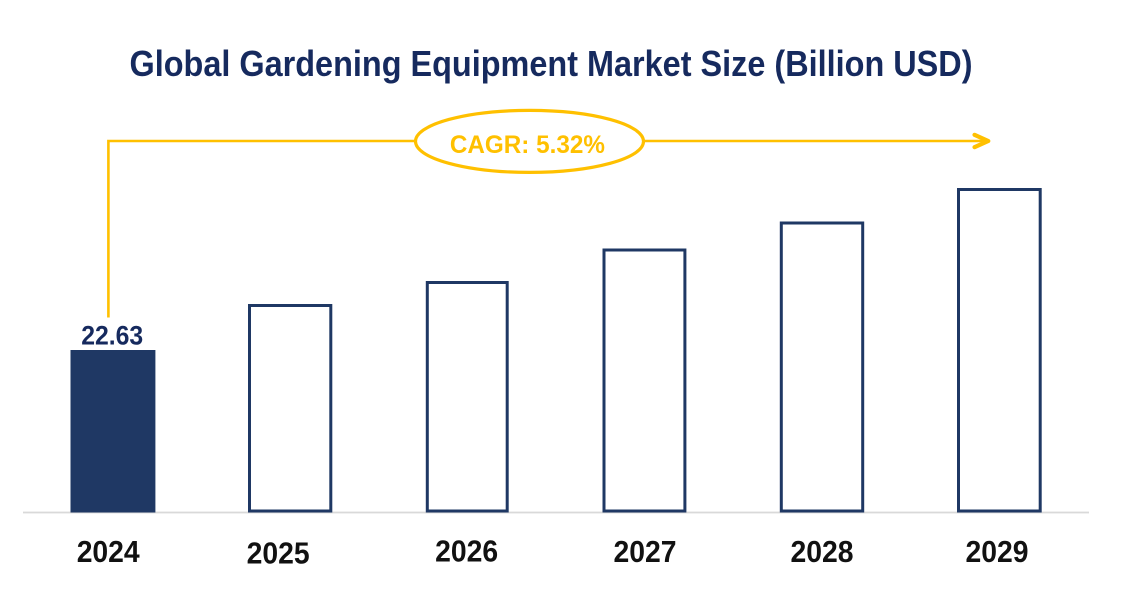 The width and height of the screenshot is (1127, 615). What do you see at coordinates (278, 553) in the screenshot?
I see `svg-text: 2025` at bounding box center [278, 553].